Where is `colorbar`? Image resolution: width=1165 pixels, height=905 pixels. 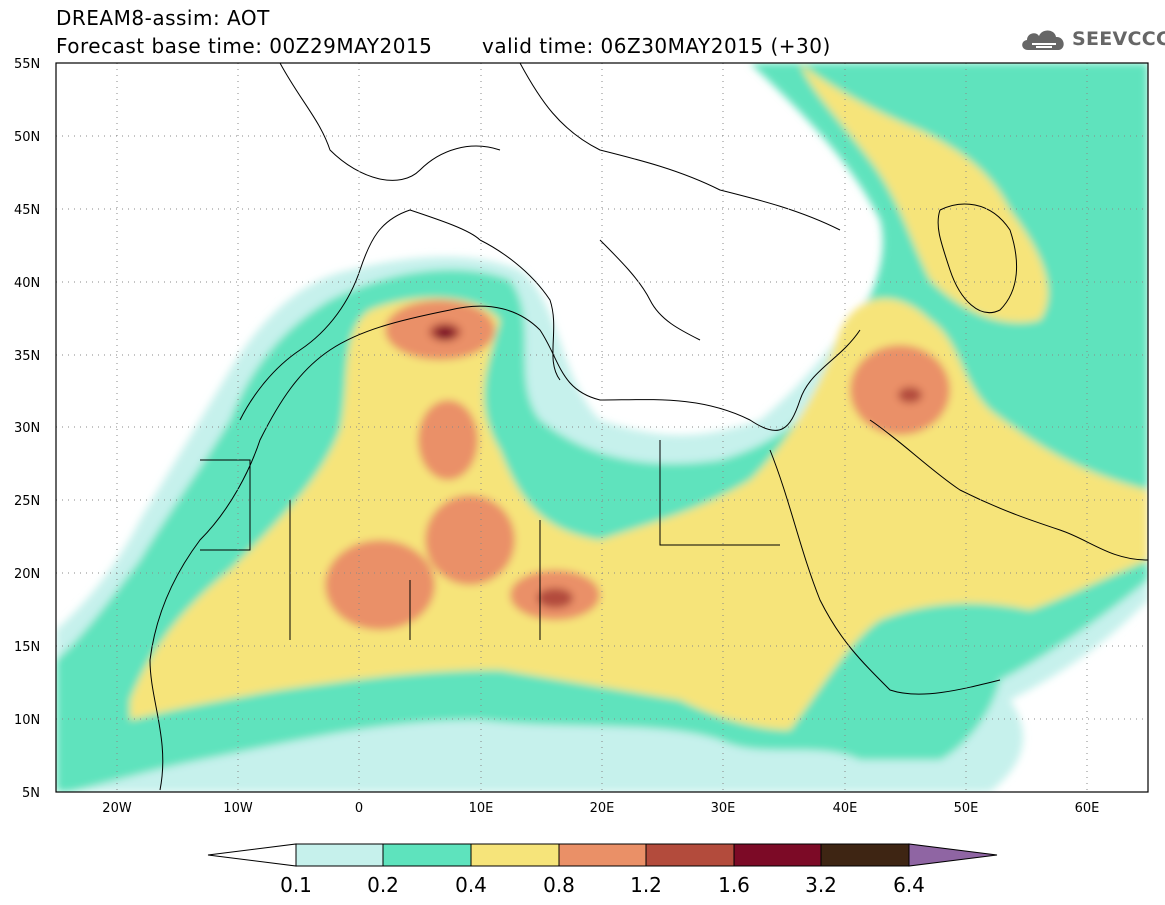
colorbar is located at coordinates (602, 855).